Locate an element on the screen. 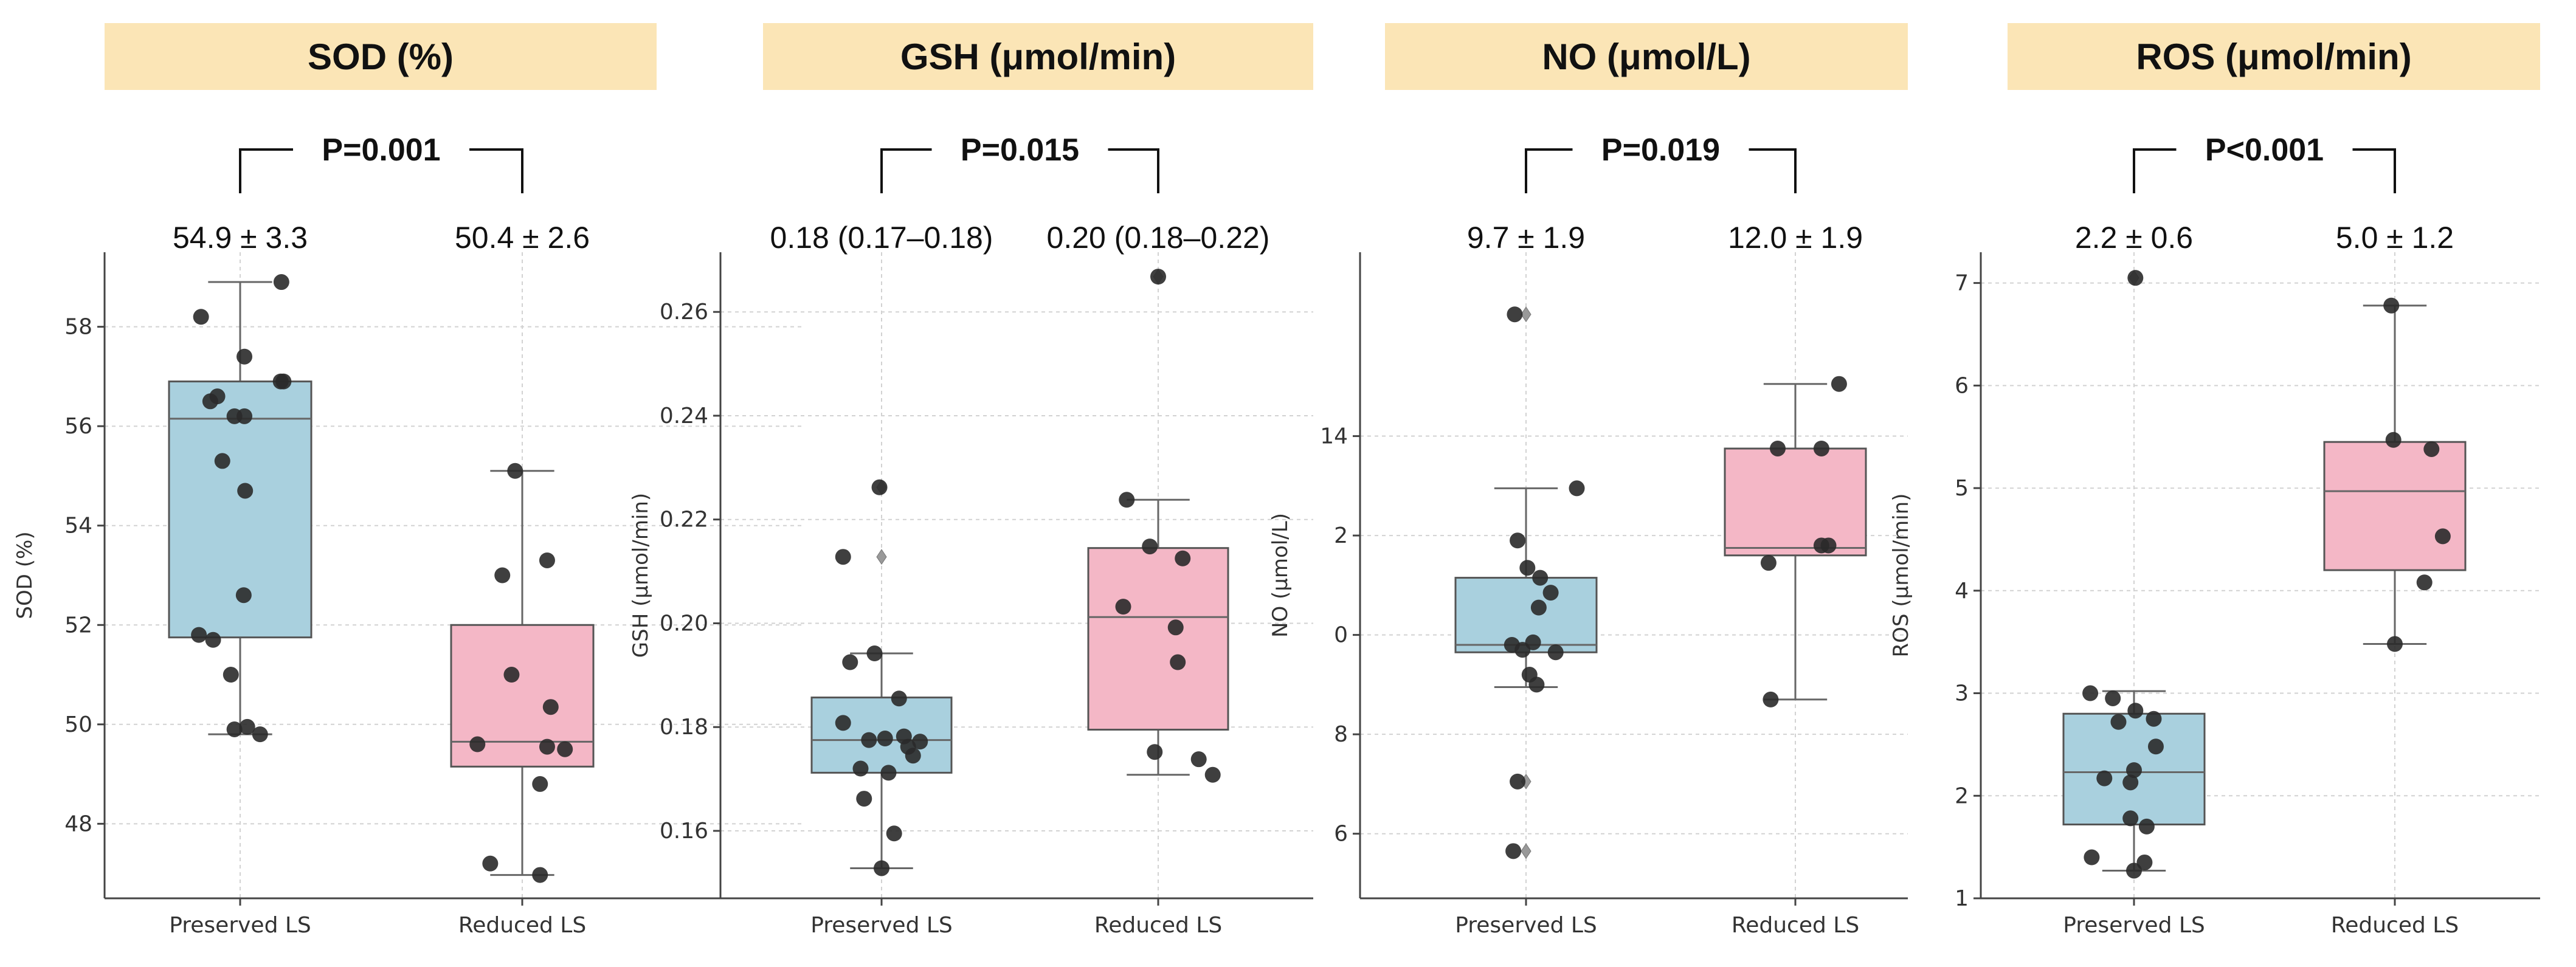  group-summary-preserved: 9.7 ± 1.9 is located at coordinates (1526, 238).